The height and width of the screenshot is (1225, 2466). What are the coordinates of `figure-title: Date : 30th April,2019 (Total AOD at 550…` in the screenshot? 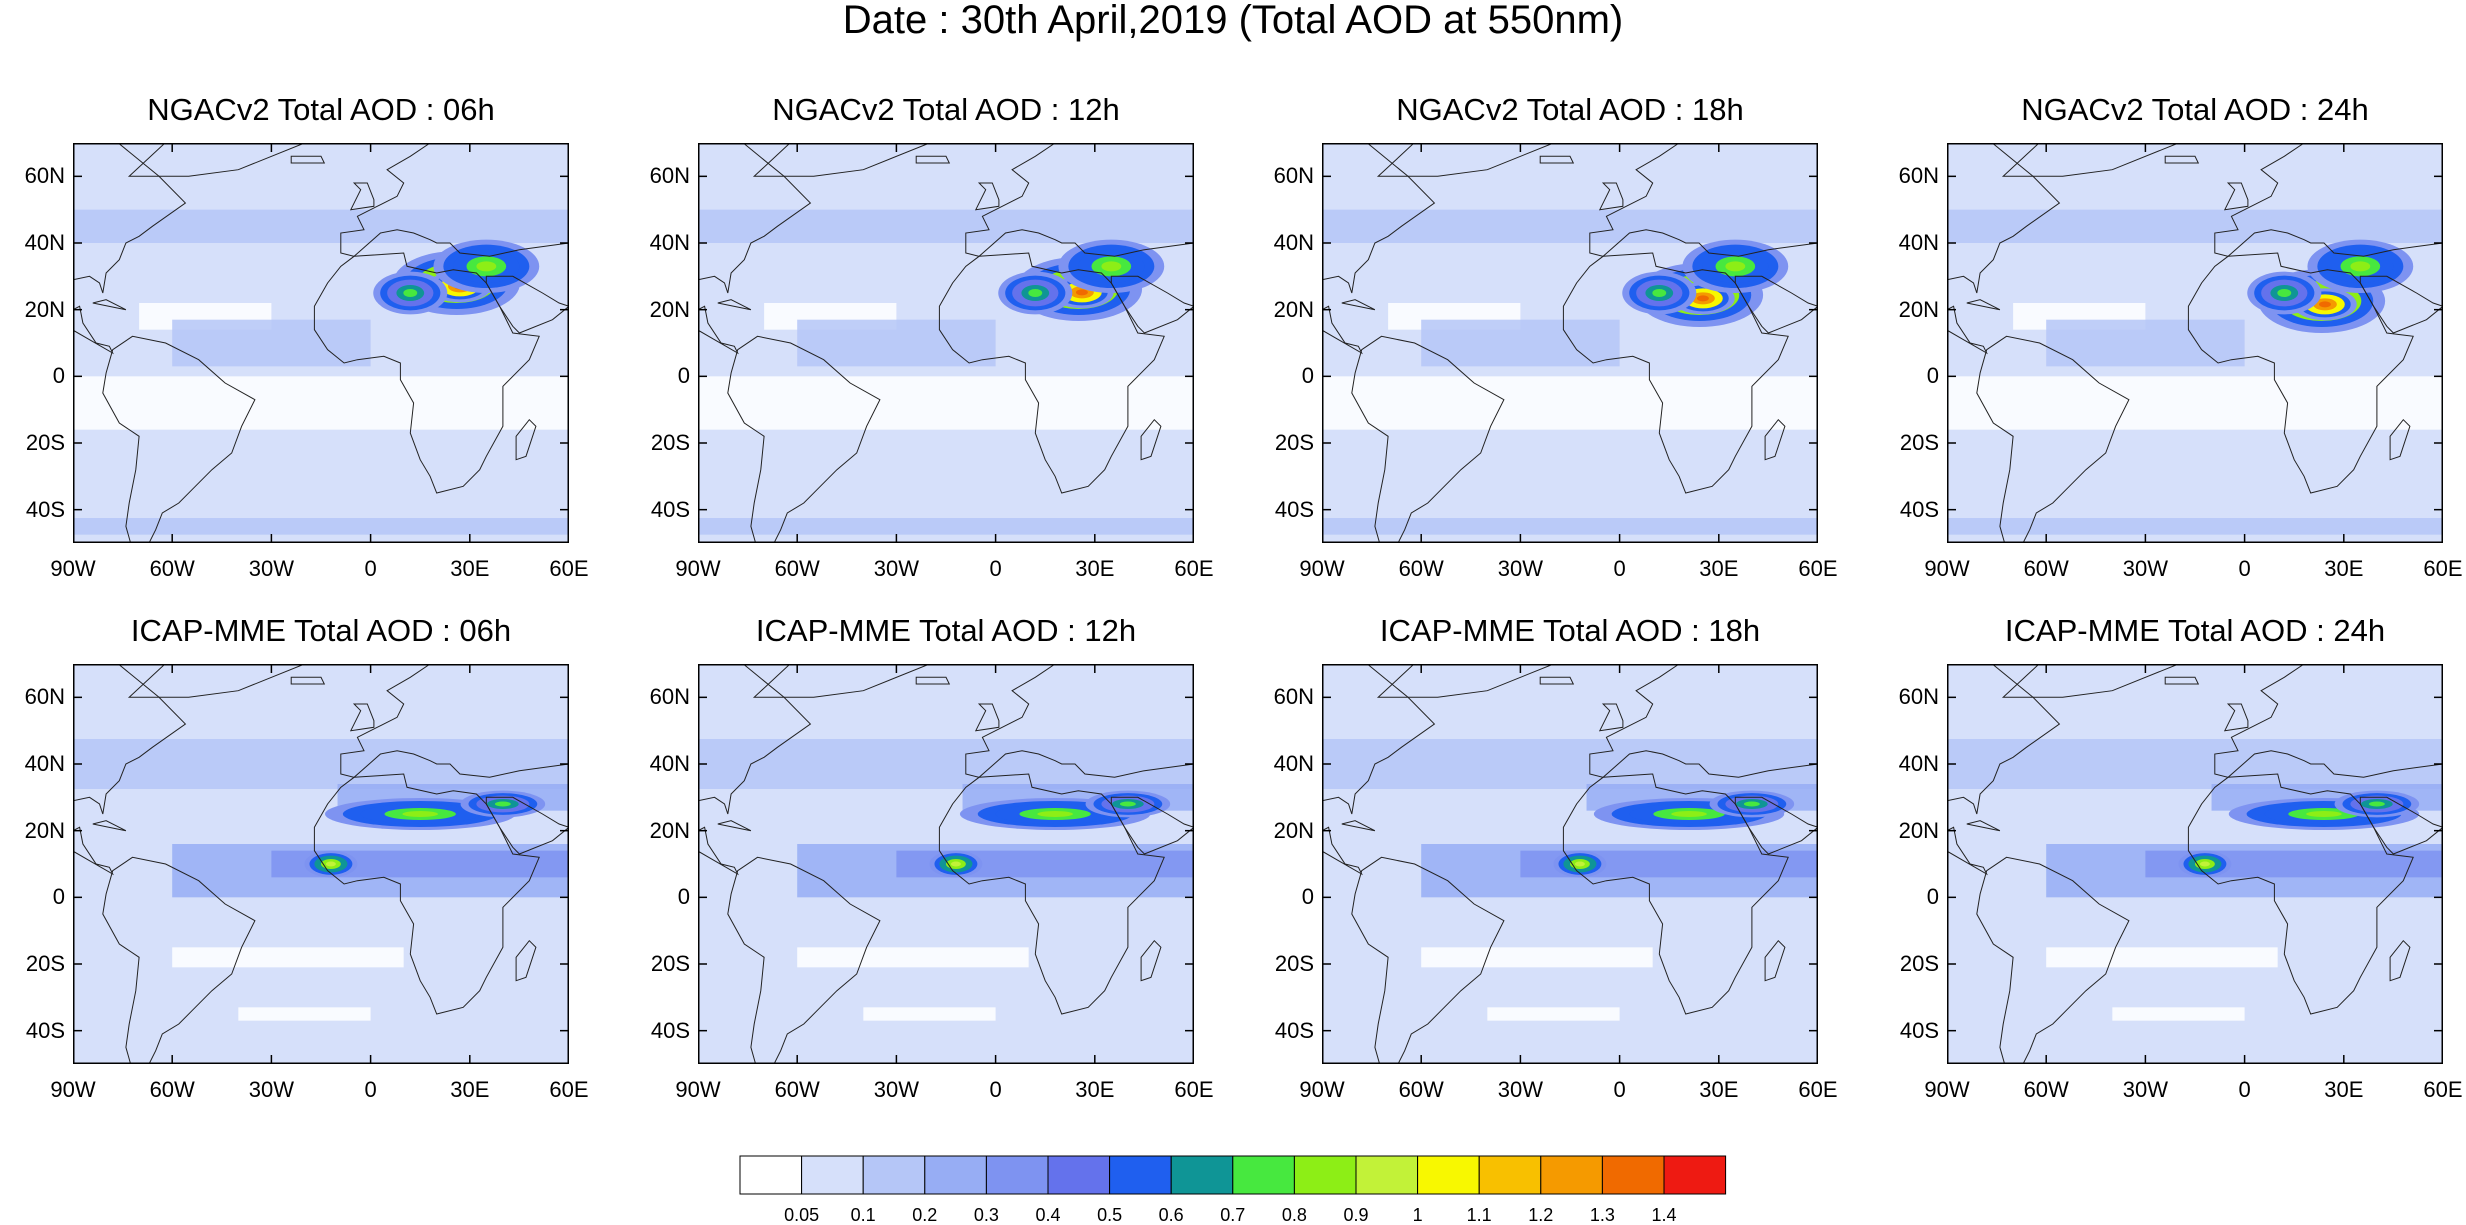 It's located at (1233, 21).